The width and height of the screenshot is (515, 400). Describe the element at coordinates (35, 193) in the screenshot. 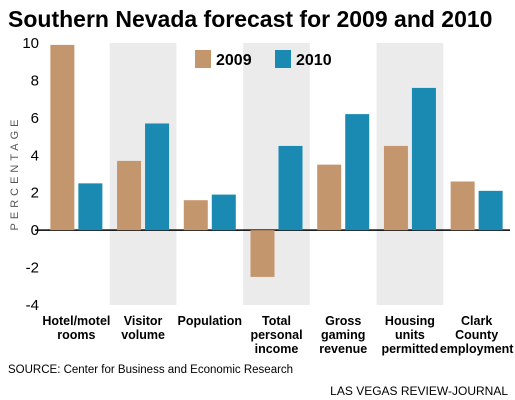

I see `y-tick-label: 2` at that location.